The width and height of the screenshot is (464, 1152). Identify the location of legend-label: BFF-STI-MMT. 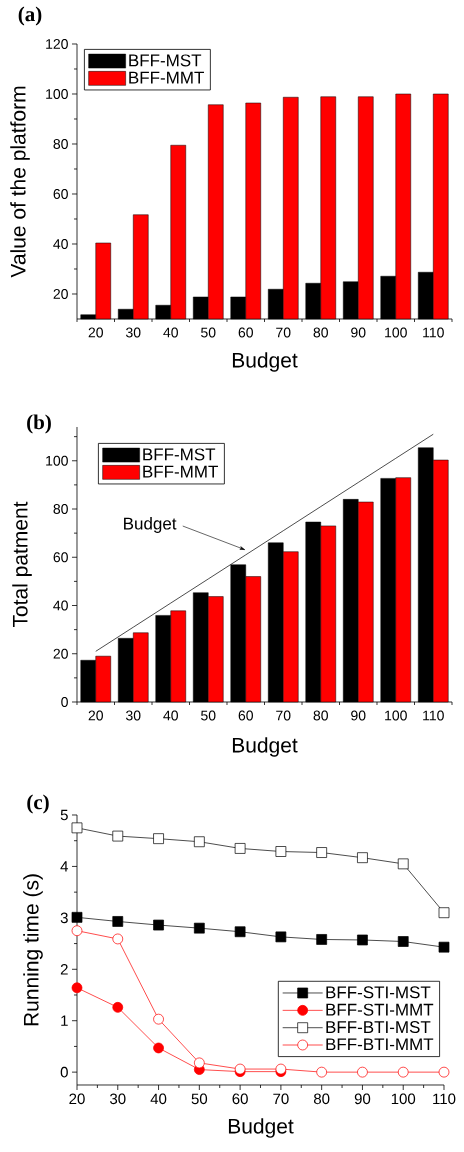
(380, 1009).